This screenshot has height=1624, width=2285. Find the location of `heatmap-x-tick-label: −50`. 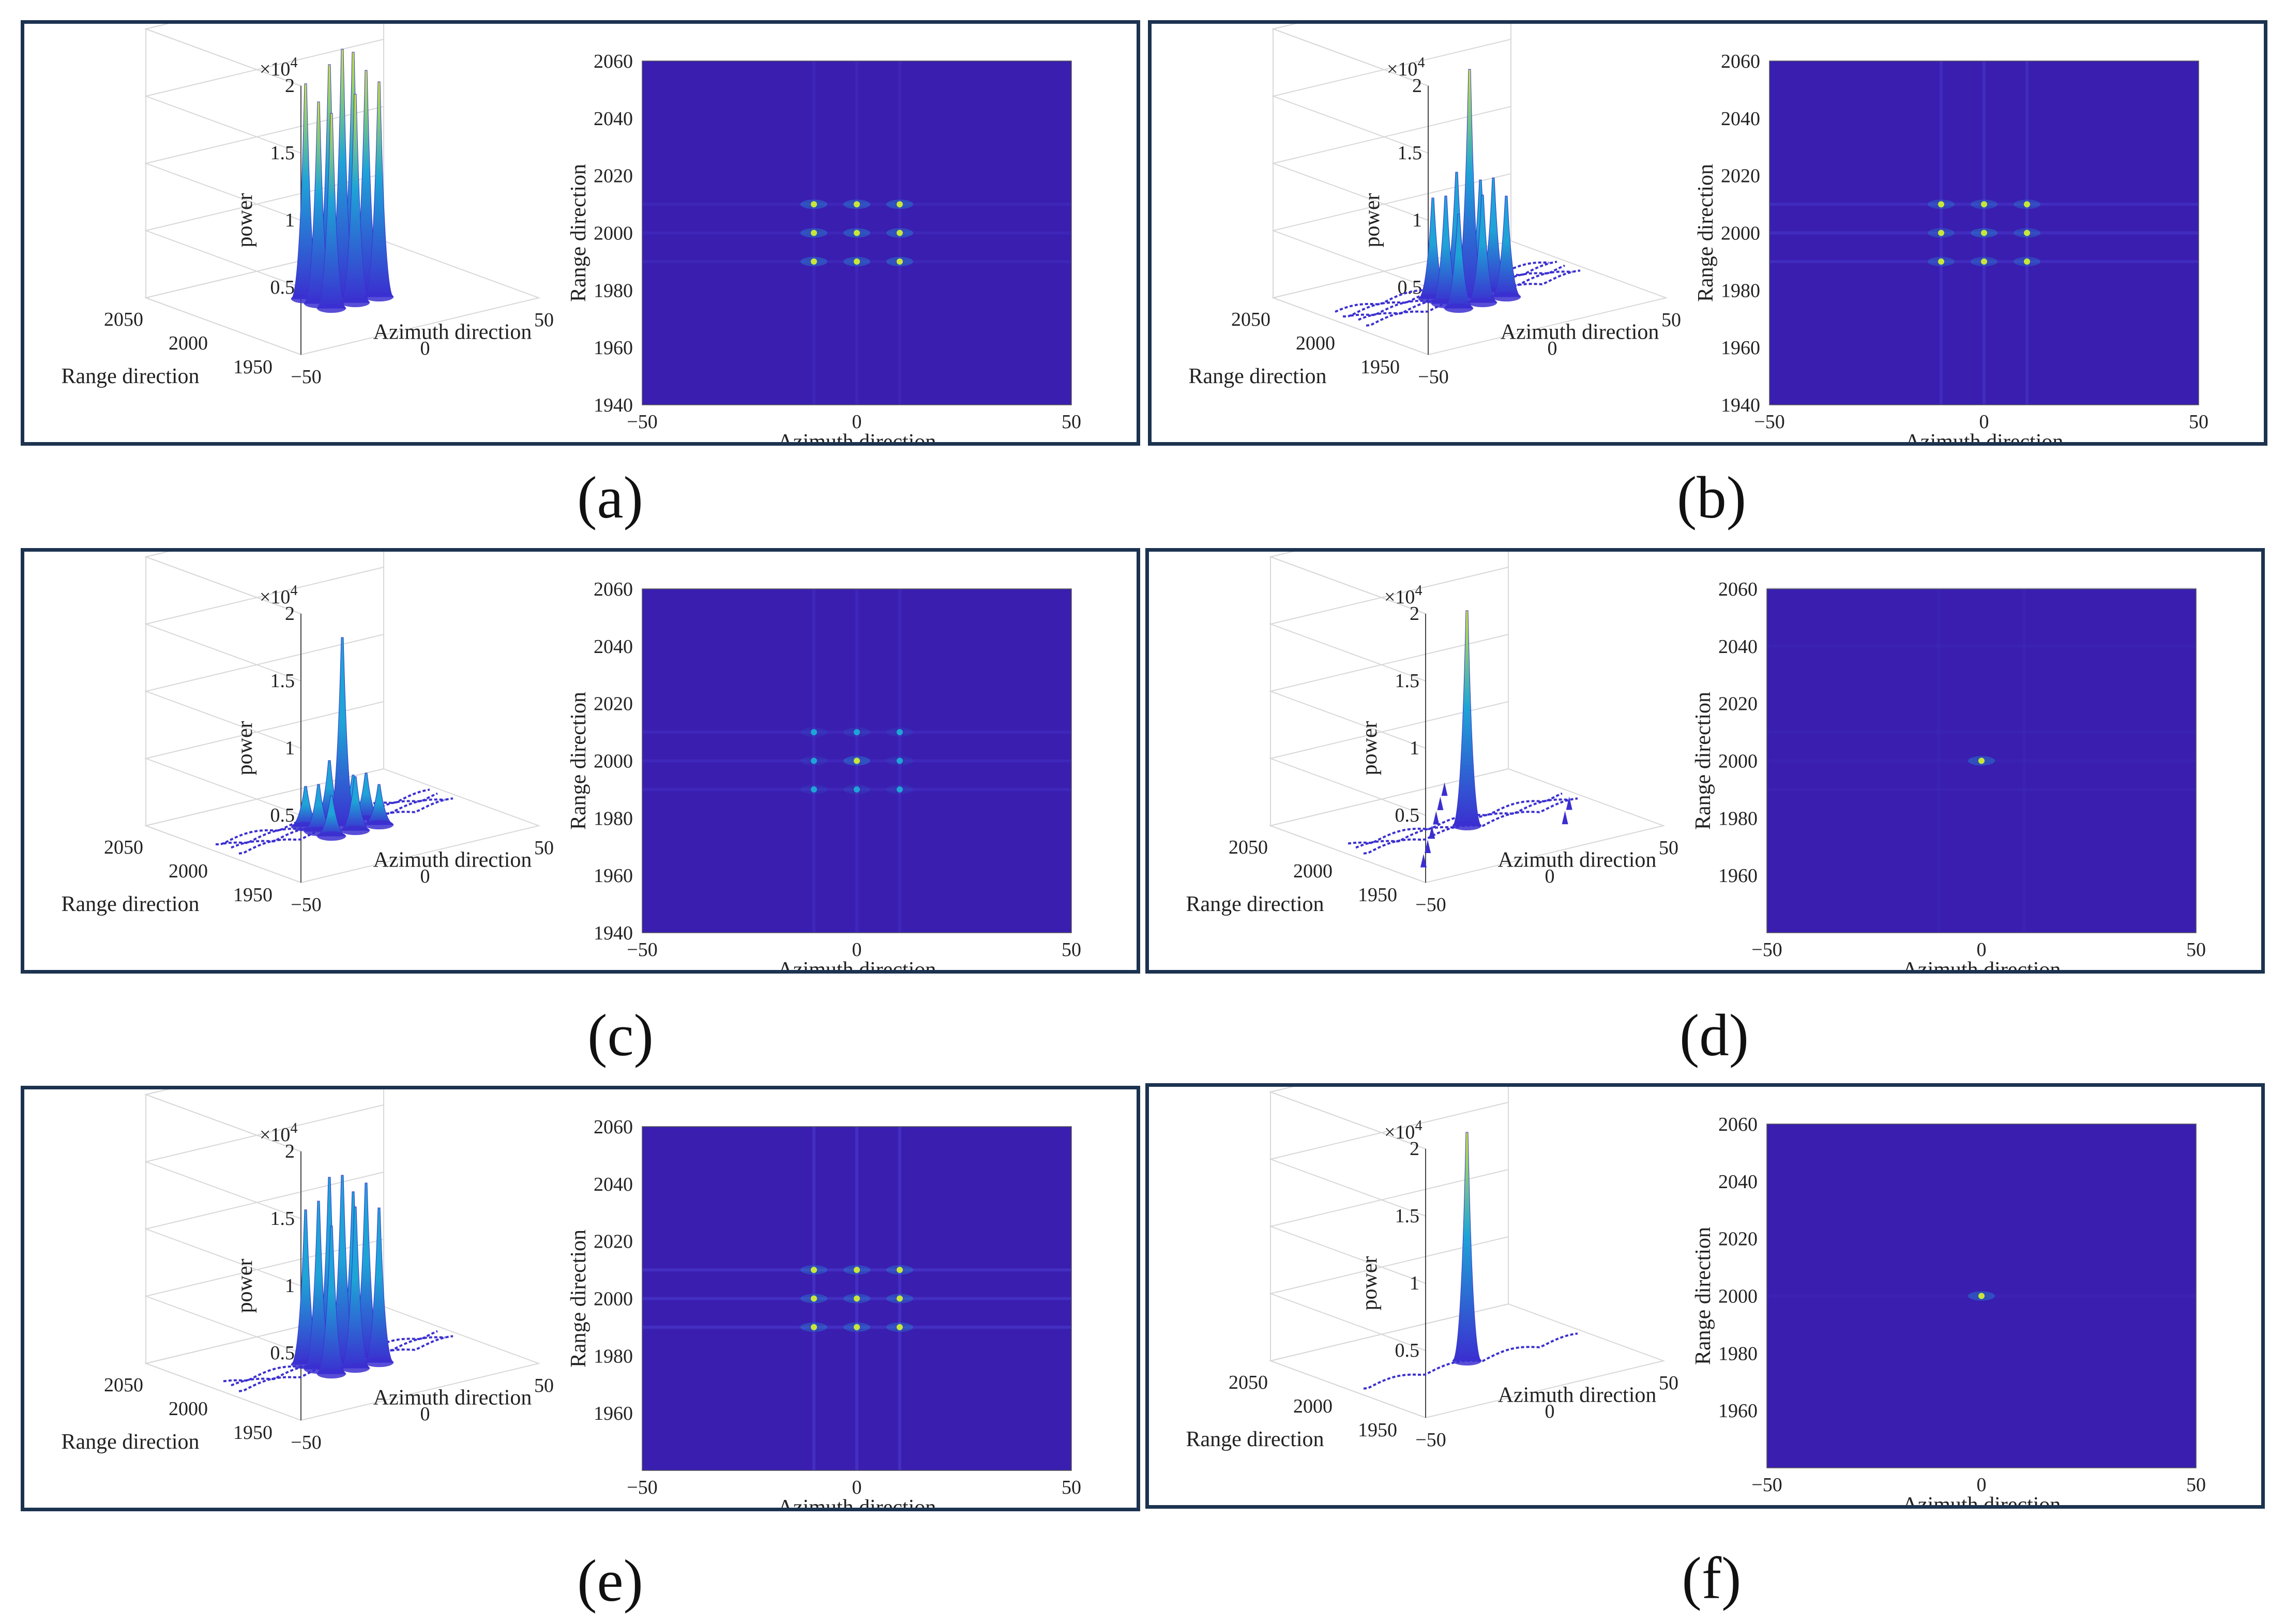

heatmap-x-tick-label: −50 is located at coordinates (642, 950).